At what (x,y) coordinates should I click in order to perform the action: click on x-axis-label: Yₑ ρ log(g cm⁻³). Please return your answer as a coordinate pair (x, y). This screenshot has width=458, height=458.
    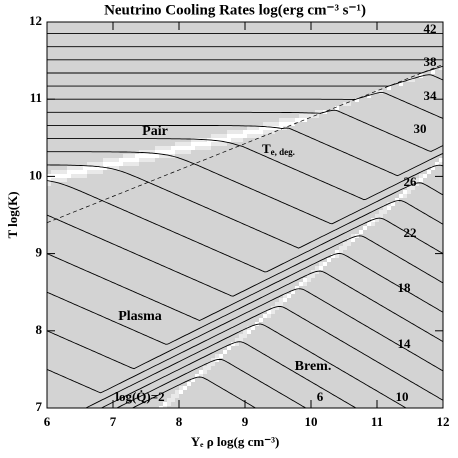
    Looking at the image, I should click on (235, 441).